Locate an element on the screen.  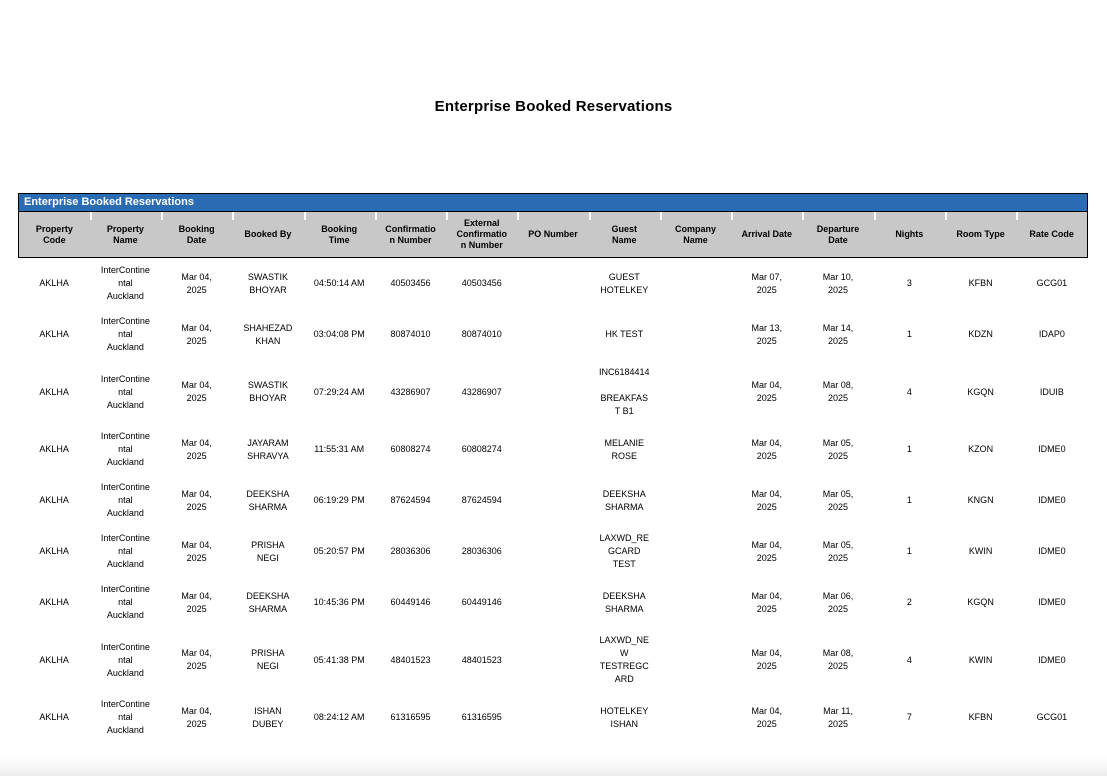
column-header-property_code: Property Code is located at coordinates (53, 235).